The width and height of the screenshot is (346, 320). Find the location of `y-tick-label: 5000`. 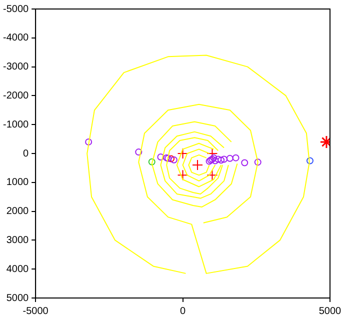

y-tick-label: 5000 is located at coordinates (18, 298).